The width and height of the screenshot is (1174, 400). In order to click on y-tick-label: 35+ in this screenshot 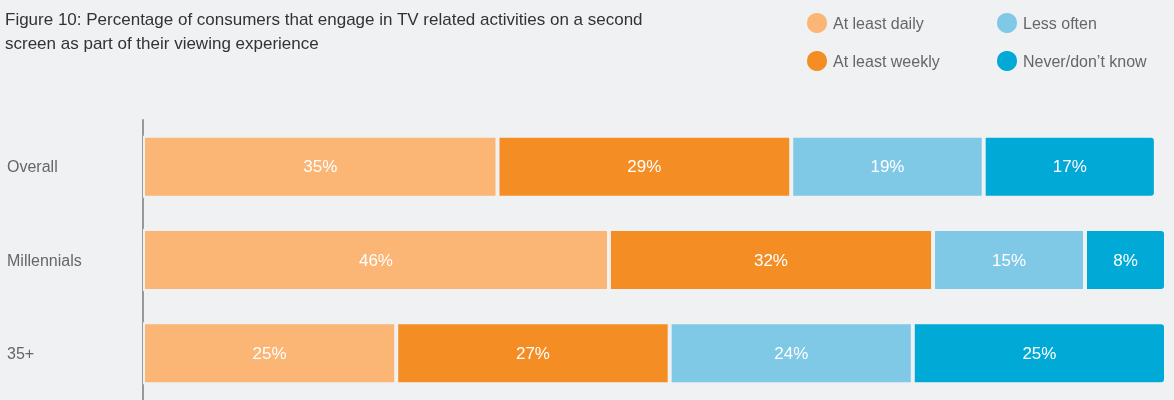, I will do `click(21, 353)`.